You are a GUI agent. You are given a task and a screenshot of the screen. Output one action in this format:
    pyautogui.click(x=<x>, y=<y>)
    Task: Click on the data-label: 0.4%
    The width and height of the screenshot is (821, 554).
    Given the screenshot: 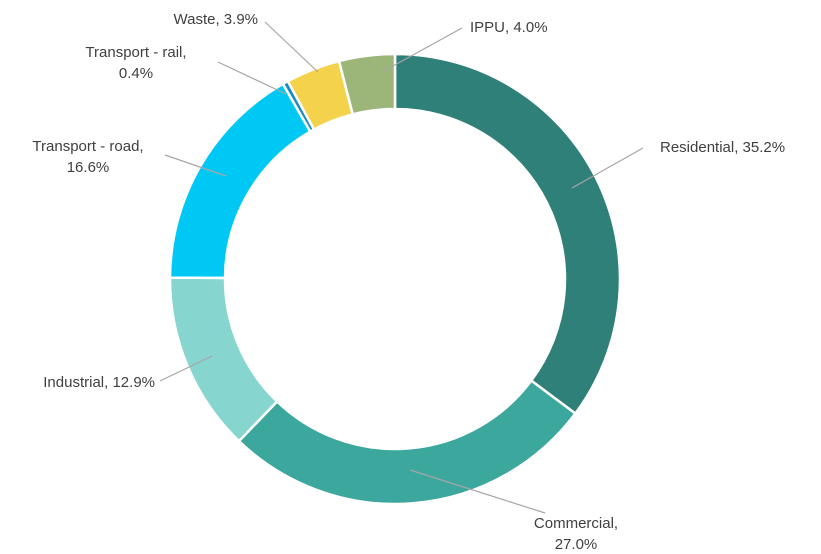 What is the action you would take?
    pyautogui.click(x=136, y=73)
    